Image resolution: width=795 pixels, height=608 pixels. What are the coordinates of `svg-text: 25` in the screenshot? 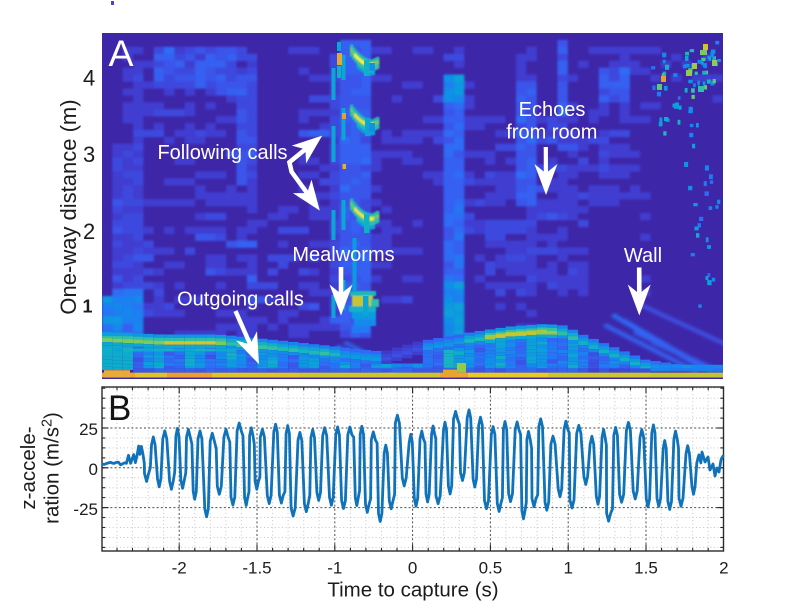 It's located at (88, 429).